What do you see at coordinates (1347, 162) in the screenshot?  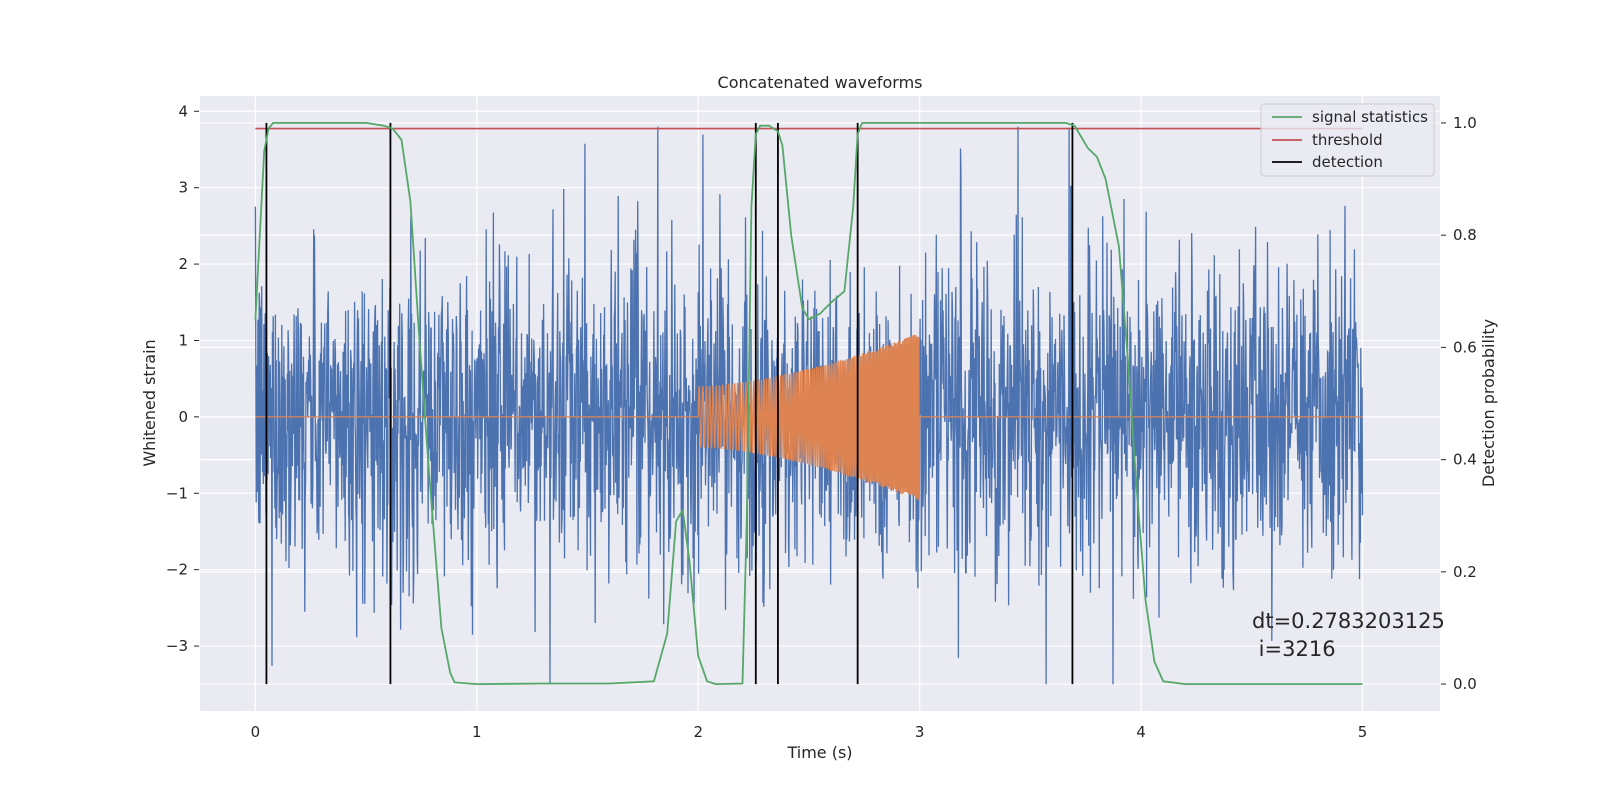 I see `legend-label-detection: detection` at bounding box center [1347, 162].